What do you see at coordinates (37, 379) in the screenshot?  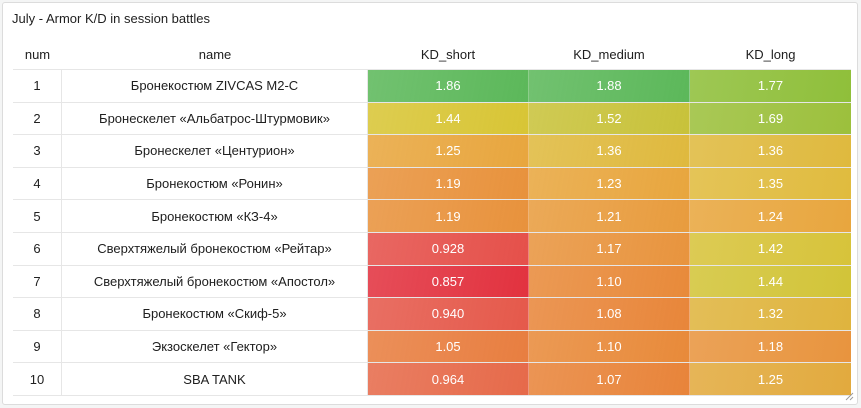 I see `cell-num: 10` at bounding box center [37, 379].